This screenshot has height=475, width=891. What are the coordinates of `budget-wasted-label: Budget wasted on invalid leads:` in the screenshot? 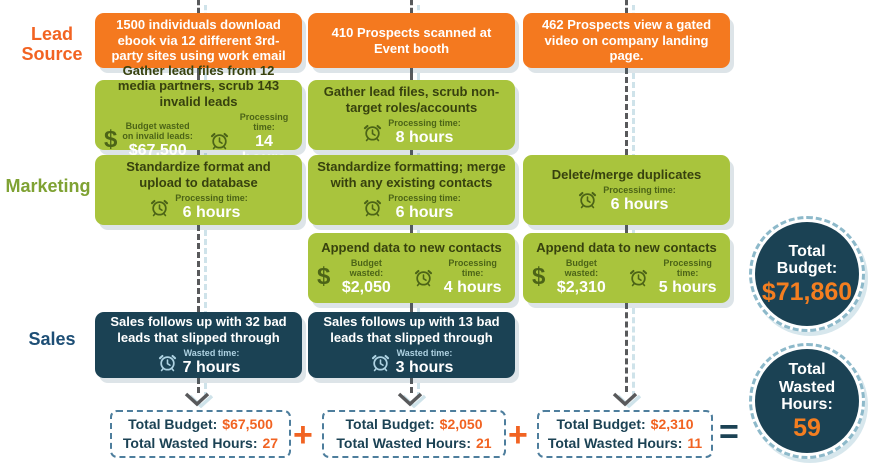 It's located at (157, 130).